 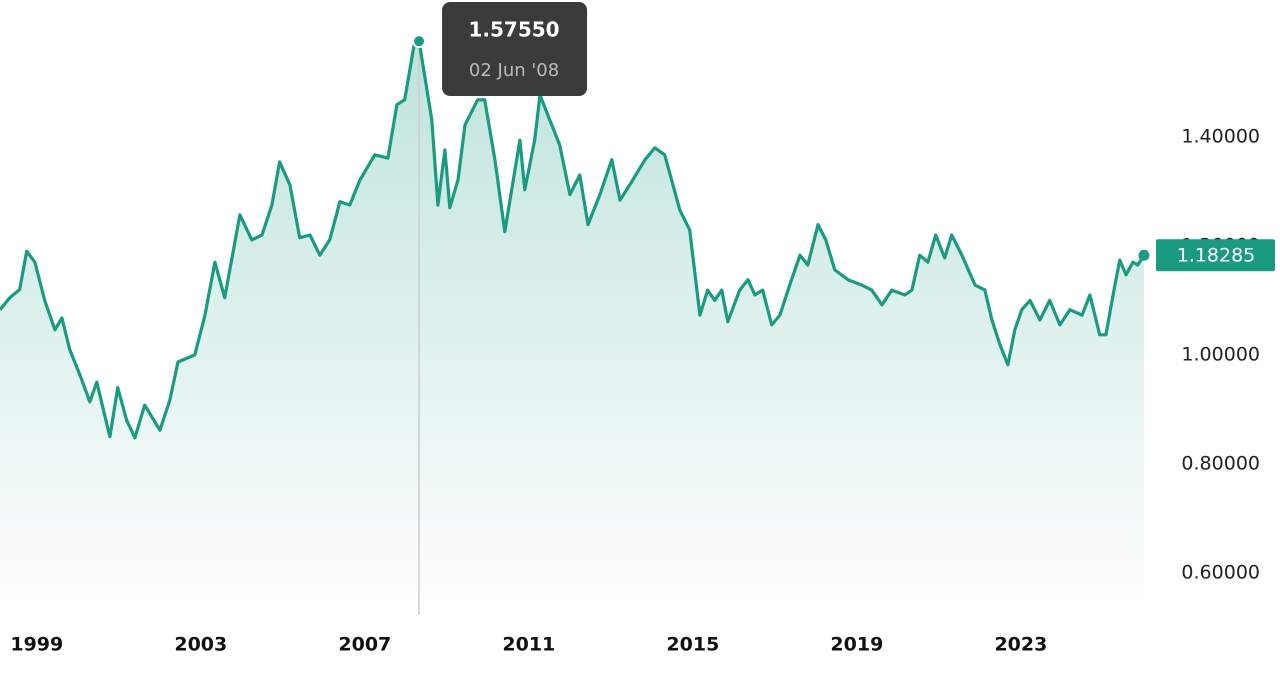 I want to click on tooltip-date: 02 Jun '08, so click(x=514, y=70).